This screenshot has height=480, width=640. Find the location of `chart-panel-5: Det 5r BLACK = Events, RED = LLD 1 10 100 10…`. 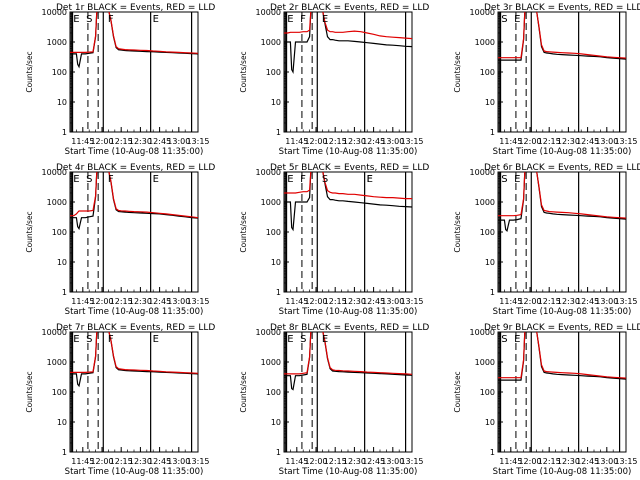

chart-panel-5: Det 5r BLACK = Events, RED = LLD 1 10 100 10… is located at coordinates (334, 240).